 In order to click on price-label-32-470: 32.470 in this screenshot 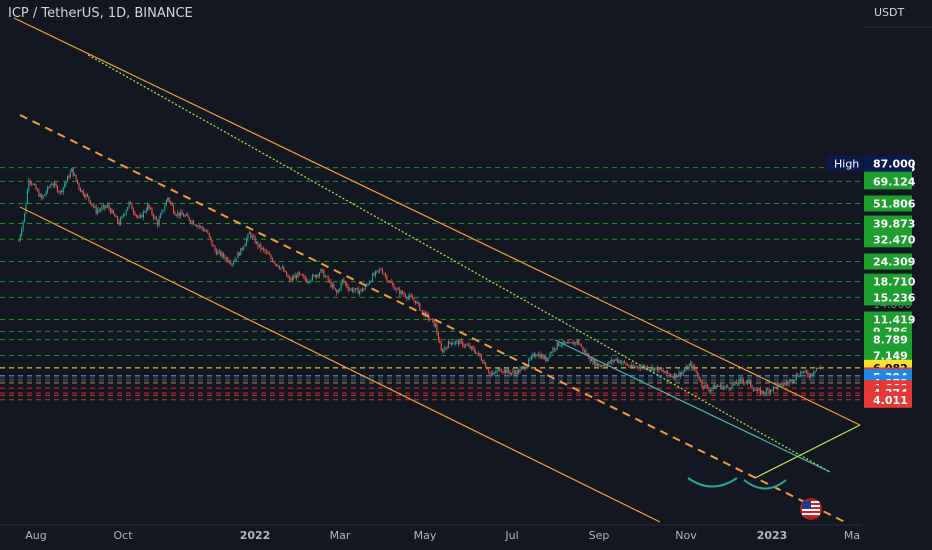, I will do `click(890, 239)`.